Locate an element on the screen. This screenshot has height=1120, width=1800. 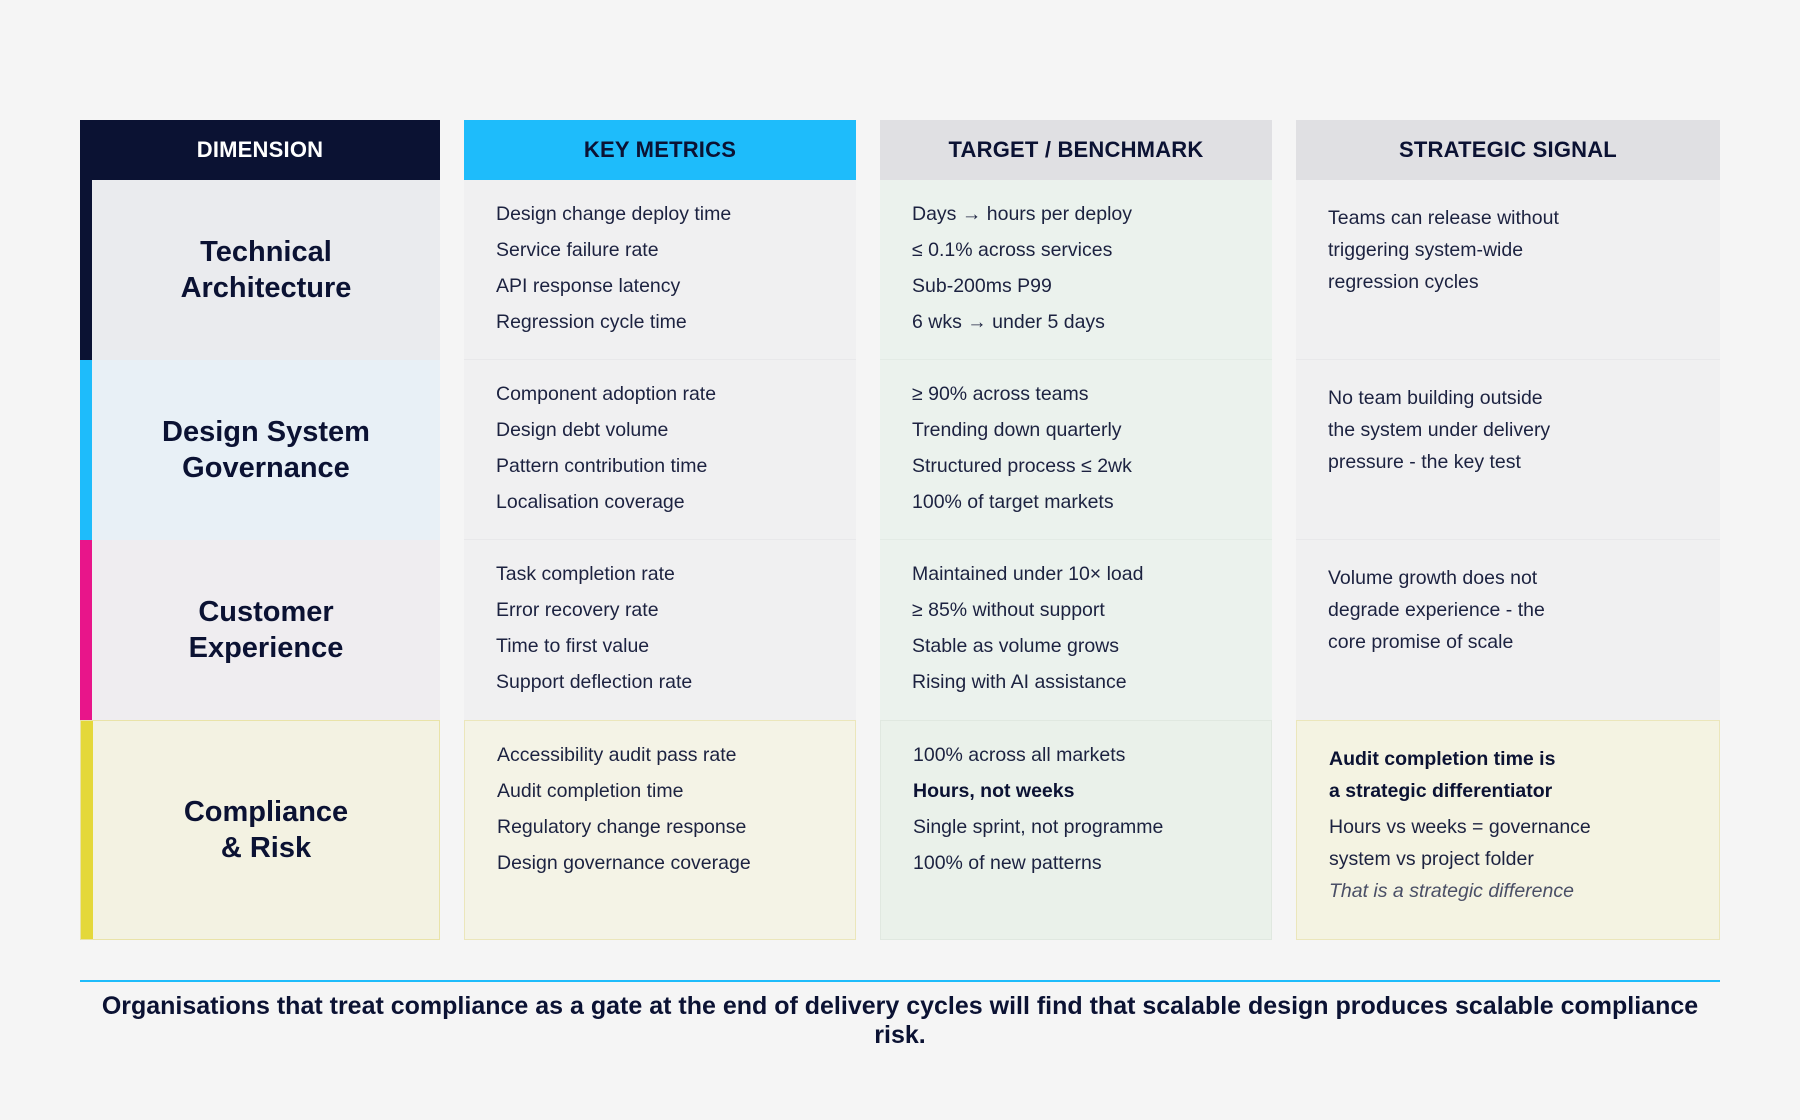
metric-item: Time to first value is located at coordinates (573, 646).